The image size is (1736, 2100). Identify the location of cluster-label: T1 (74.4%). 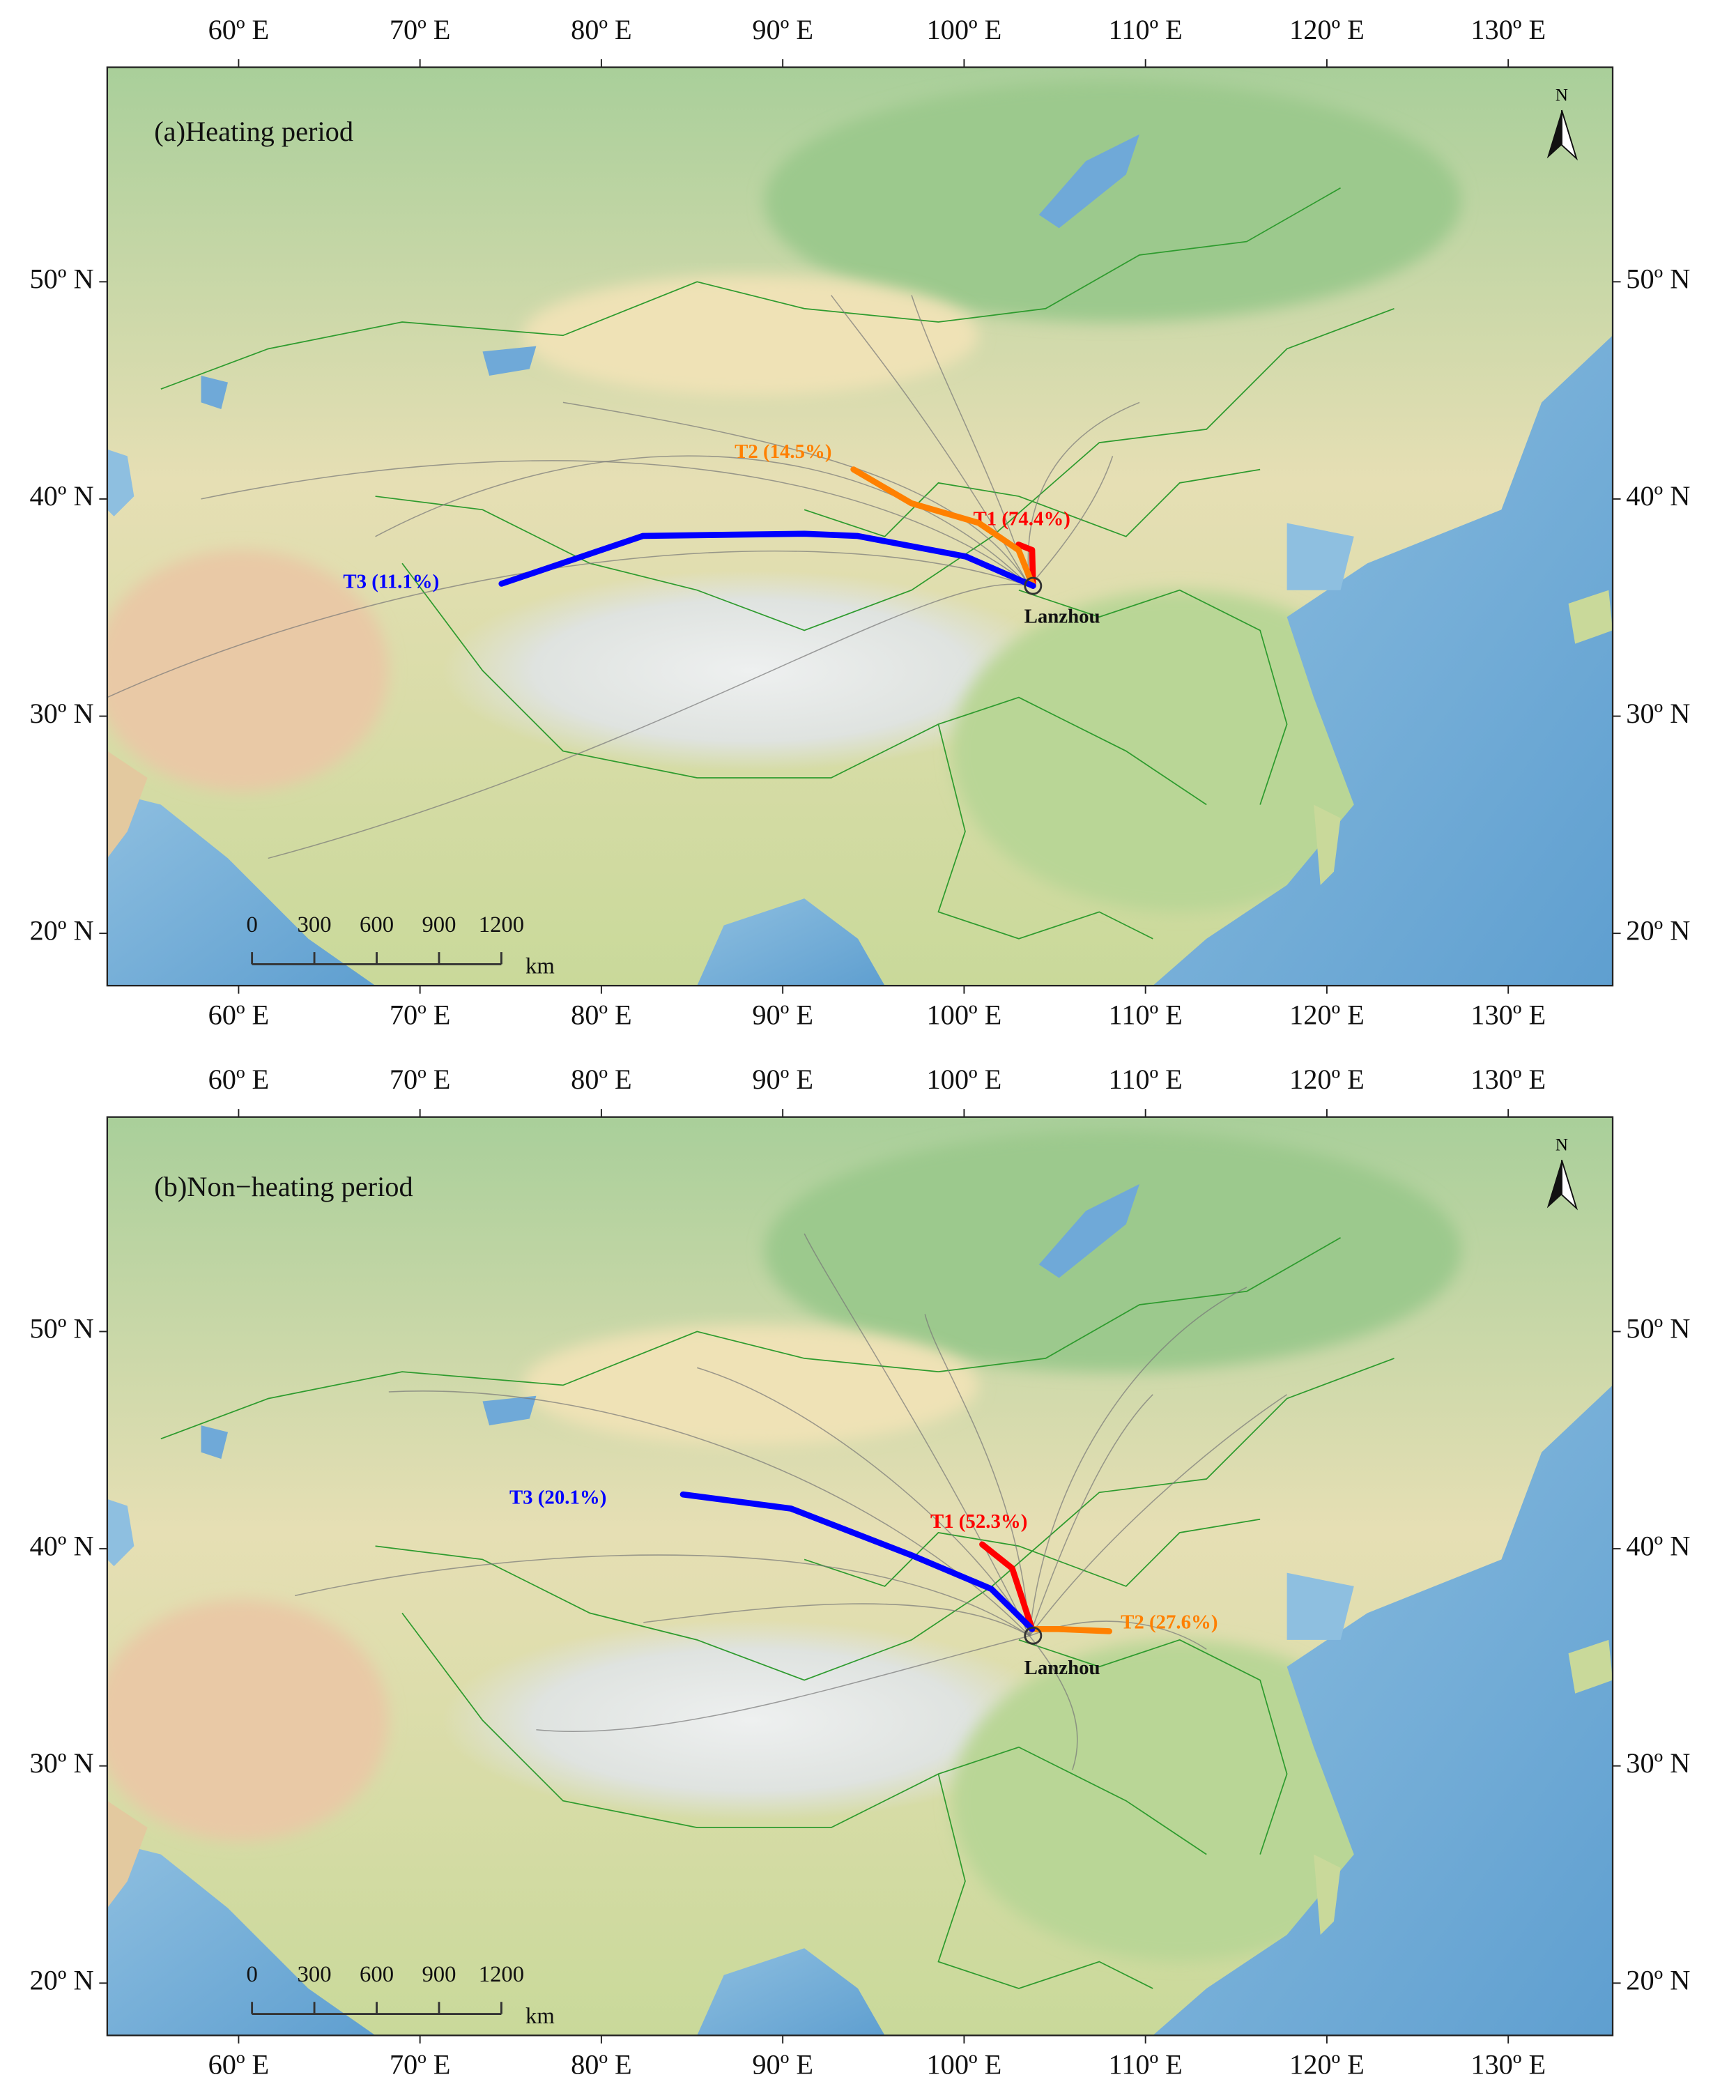
(1022, 518).